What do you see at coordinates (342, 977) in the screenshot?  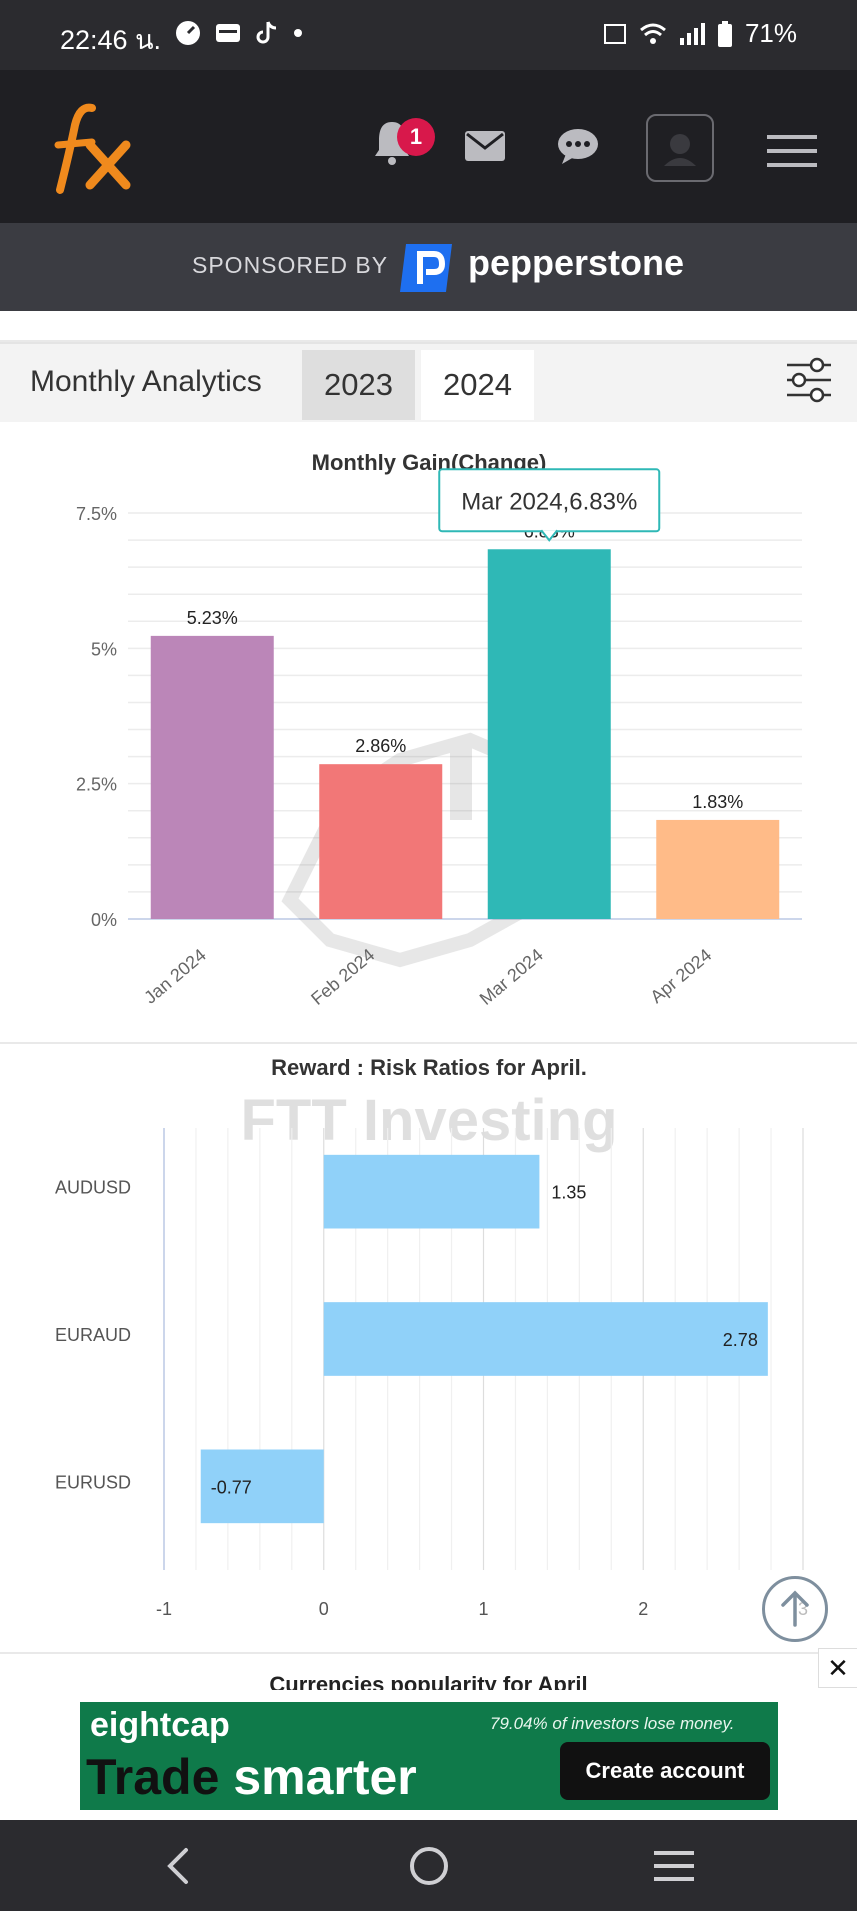 I see `x-tick-label: Feb 2024` at bounding box center [342, 977].